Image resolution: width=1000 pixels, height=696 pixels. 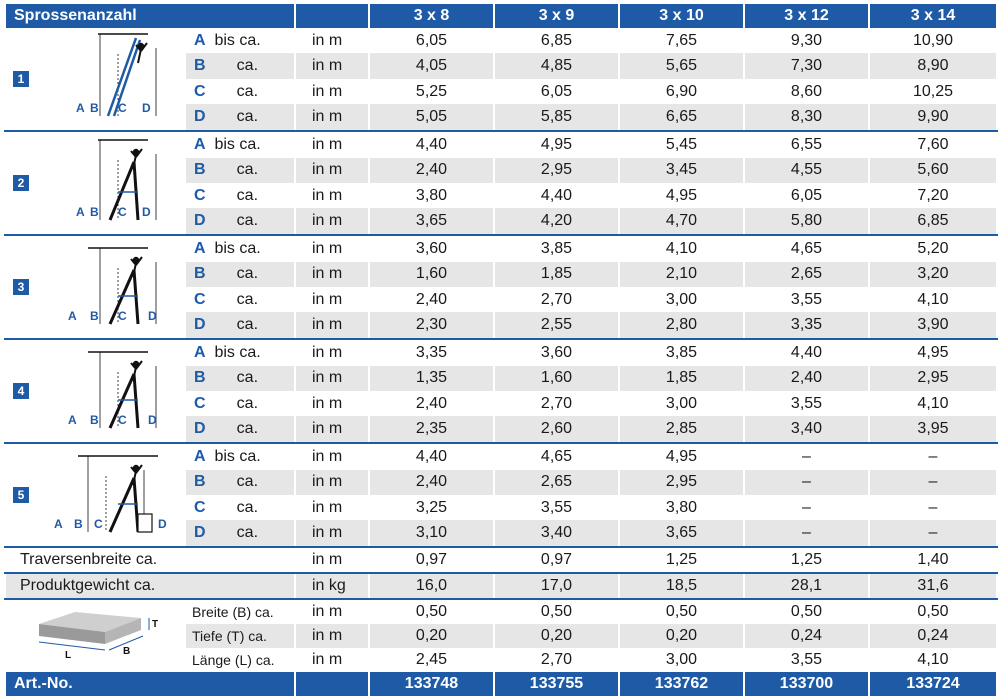 I want to click on value-cell: 4,05, so click(x=431, y=66).